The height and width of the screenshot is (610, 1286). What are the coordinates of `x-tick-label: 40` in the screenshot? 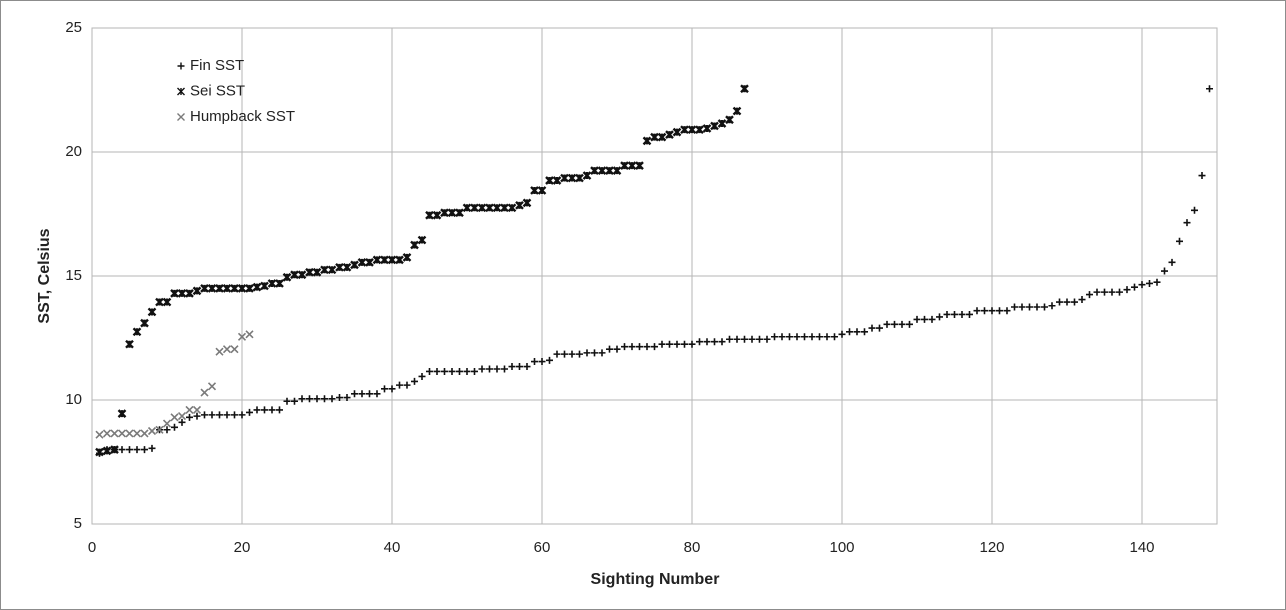 It's located at (392, 547).